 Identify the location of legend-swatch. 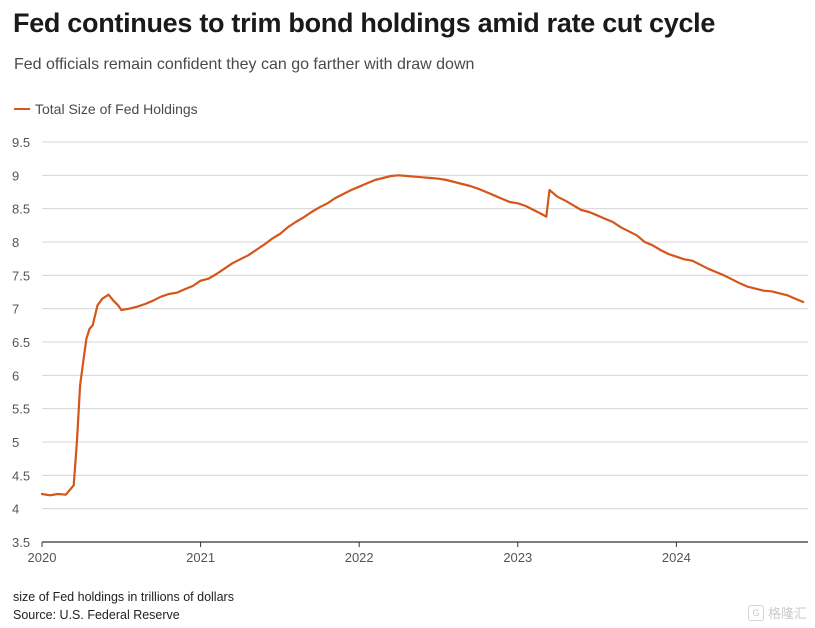
(22, 109).